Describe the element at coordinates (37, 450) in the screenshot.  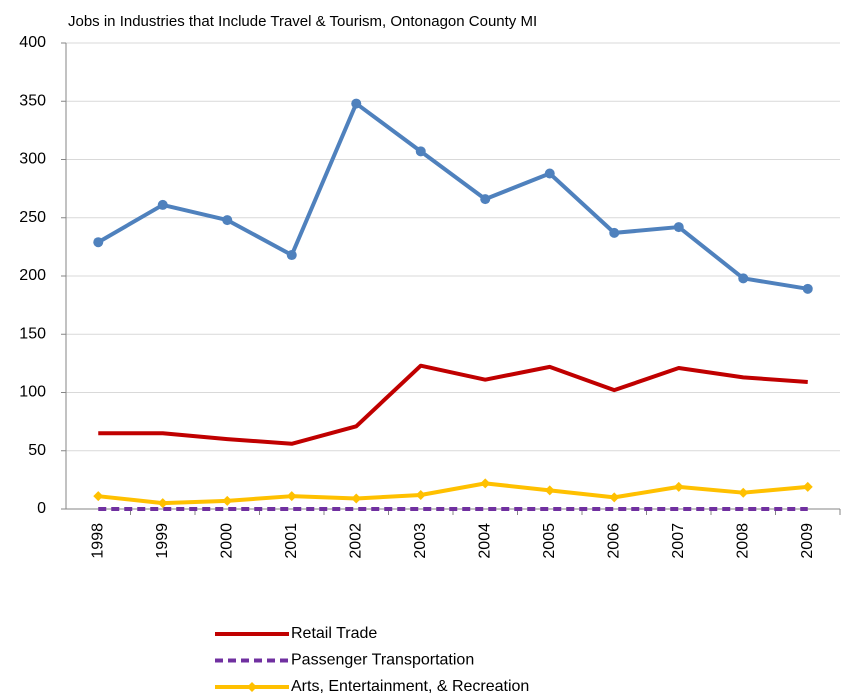
I see `y-tick-label: 50` at that location.